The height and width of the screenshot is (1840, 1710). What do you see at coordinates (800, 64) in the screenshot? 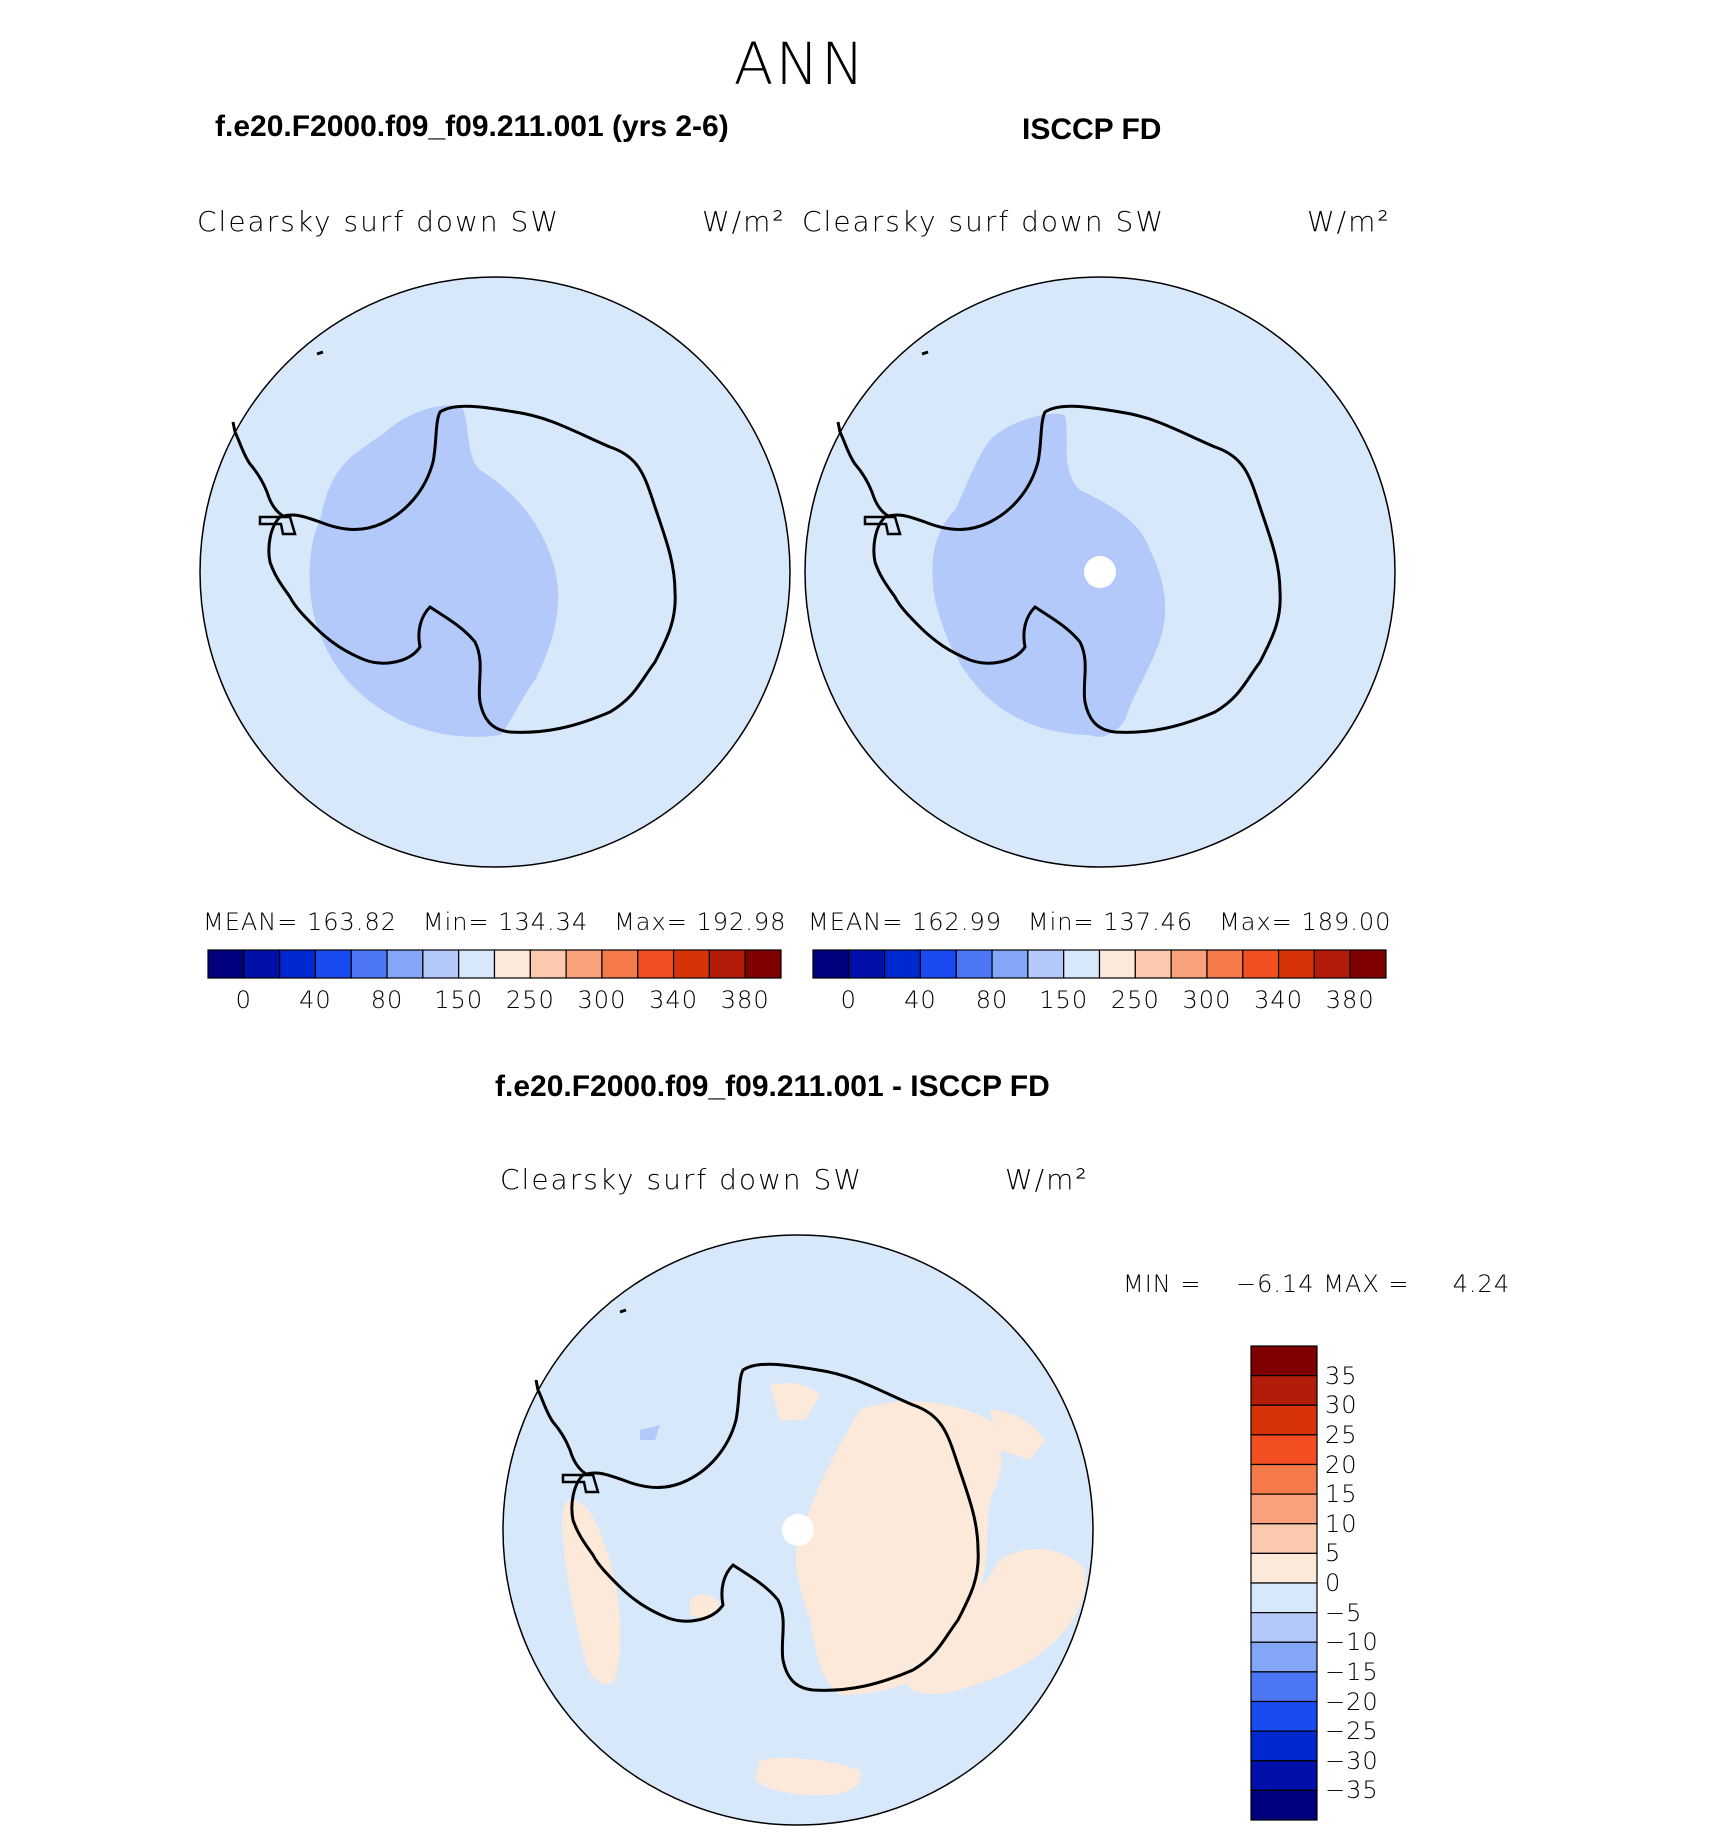
I see `page-title: ANN` at bounding box center [800, 64].